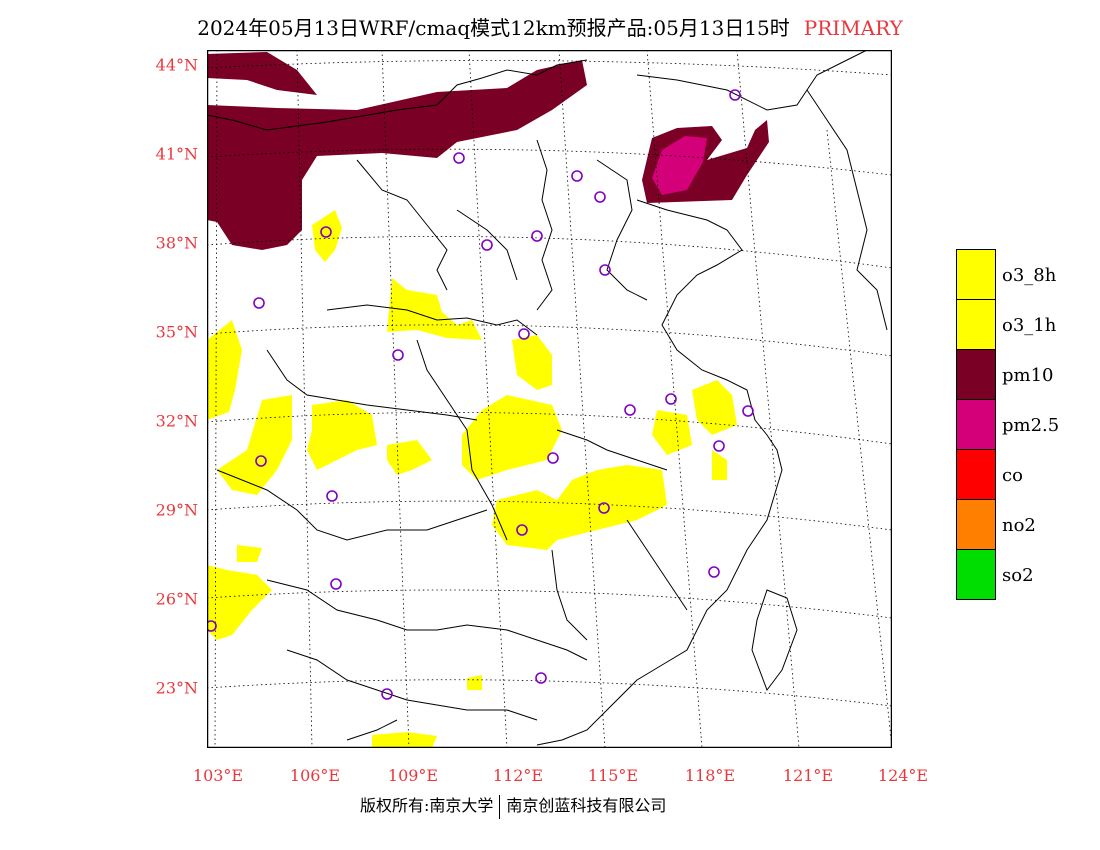 The height and width of the screenshot is (850, 1100). Describe the element at coordinates (613, 775) in the screenshot. I see `lon-label: 115°E` at that location.